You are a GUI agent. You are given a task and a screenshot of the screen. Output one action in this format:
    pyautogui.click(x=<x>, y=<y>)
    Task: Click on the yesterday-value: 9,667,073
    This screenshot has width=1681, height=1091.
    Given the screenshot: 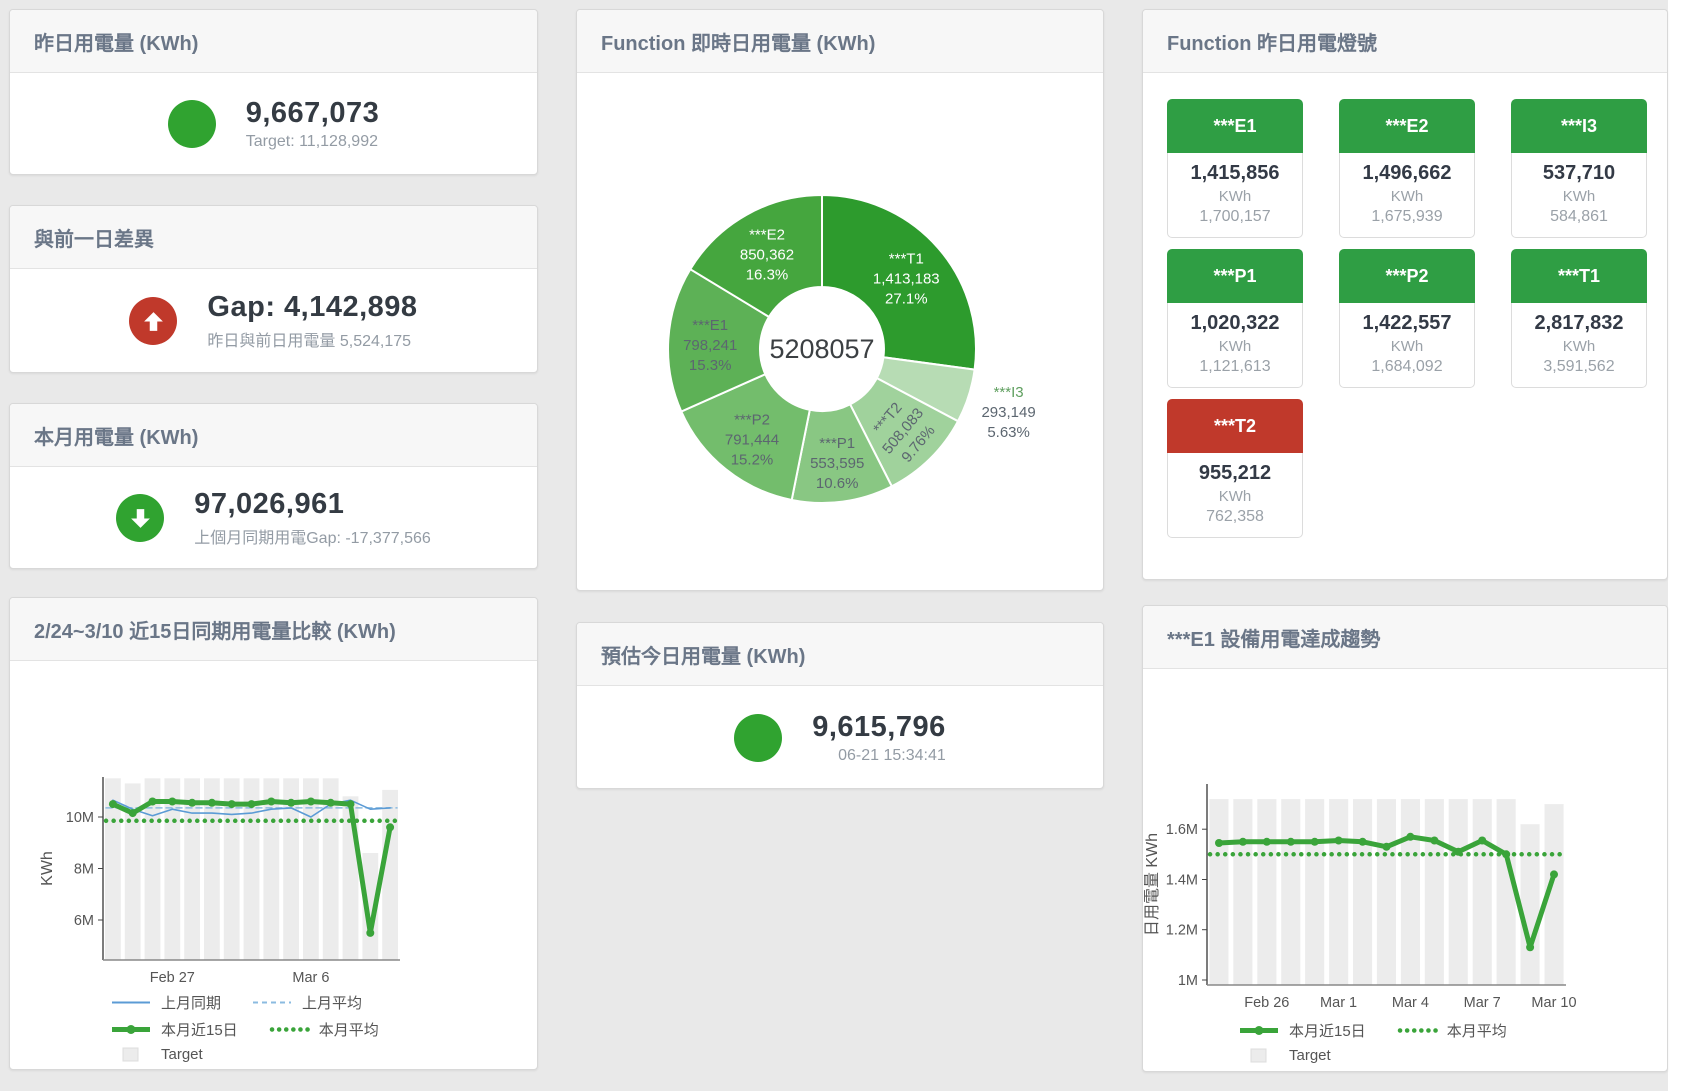 What is the action you would take?
    pyautogui.click(x=312, y=113)
    